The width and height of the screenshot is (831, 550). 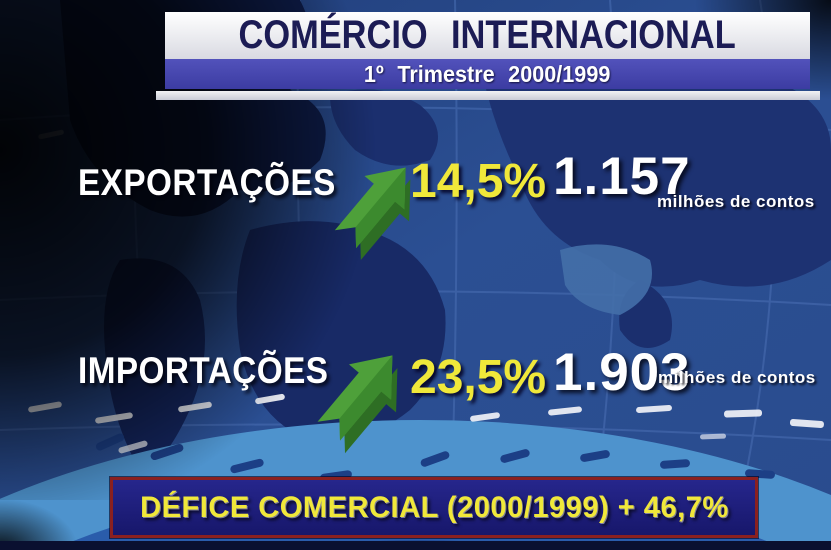 I want to click on exports-label: EXPORTAÇÕES, so click(x=207, y=182).